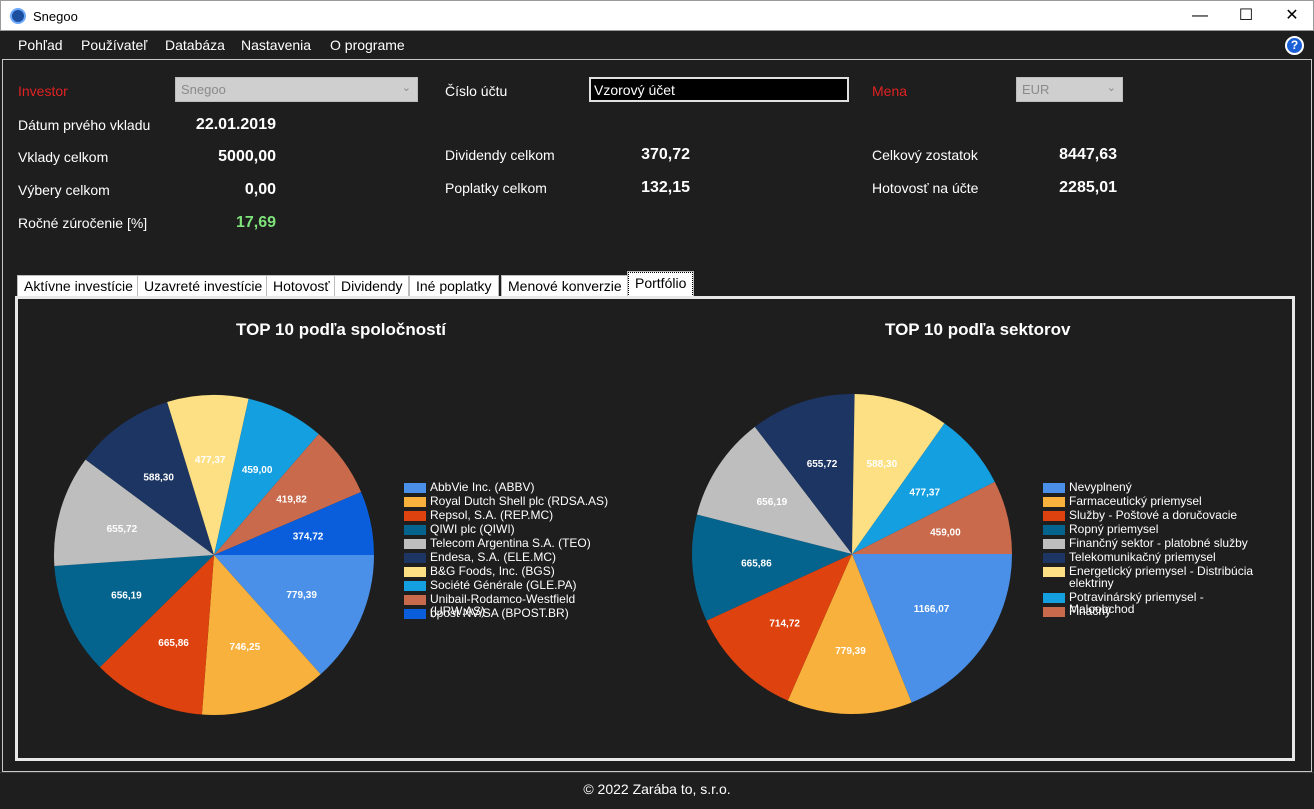 The image size is (1314, 809). I want to click on cash-value: 2285,01, so click(1088, 187).